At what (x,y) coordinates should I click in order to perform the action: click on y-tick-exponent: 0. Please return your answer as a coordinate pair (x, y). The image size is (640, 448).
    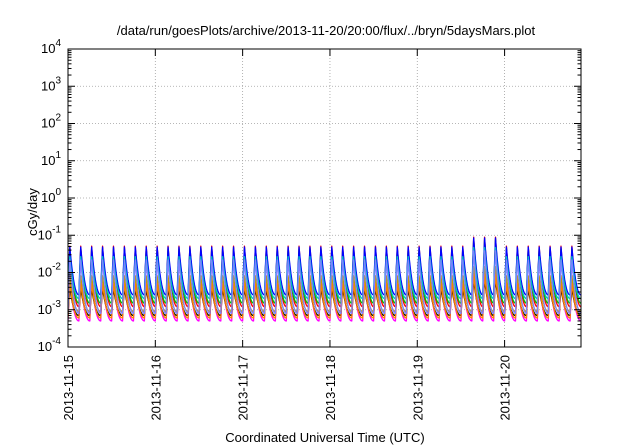
    Looking at the image, I should click on (58, 192).